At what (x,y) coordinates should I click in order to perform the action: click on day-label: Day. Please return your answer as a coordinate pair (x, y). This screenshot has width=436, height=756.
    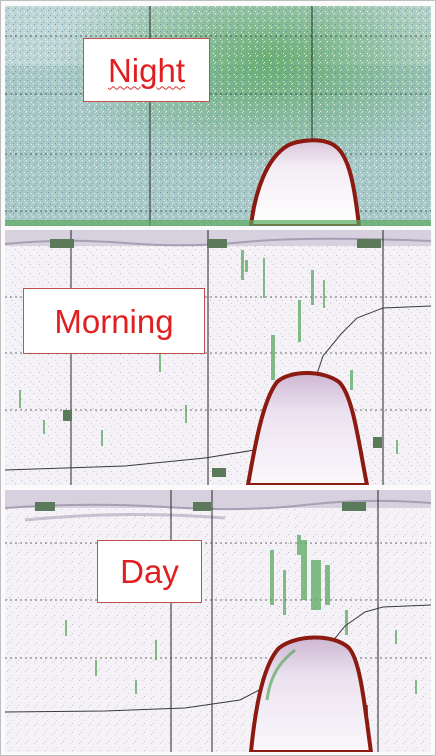
    Looking at the image, I should click on (149, 571).